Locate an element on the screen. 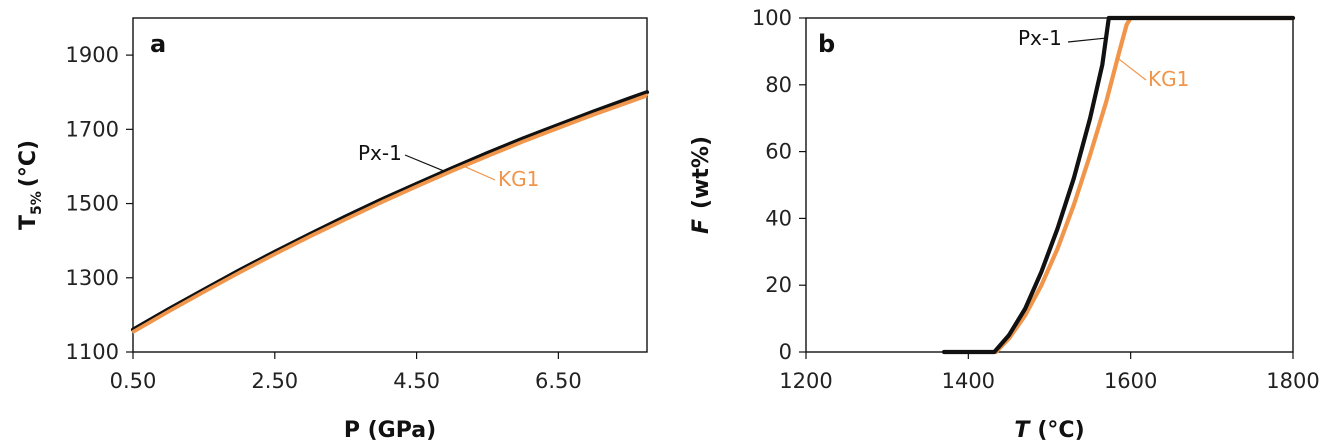  panel-b-y-axis-label-unit: (wt%) is located at coordinates (701, 172).